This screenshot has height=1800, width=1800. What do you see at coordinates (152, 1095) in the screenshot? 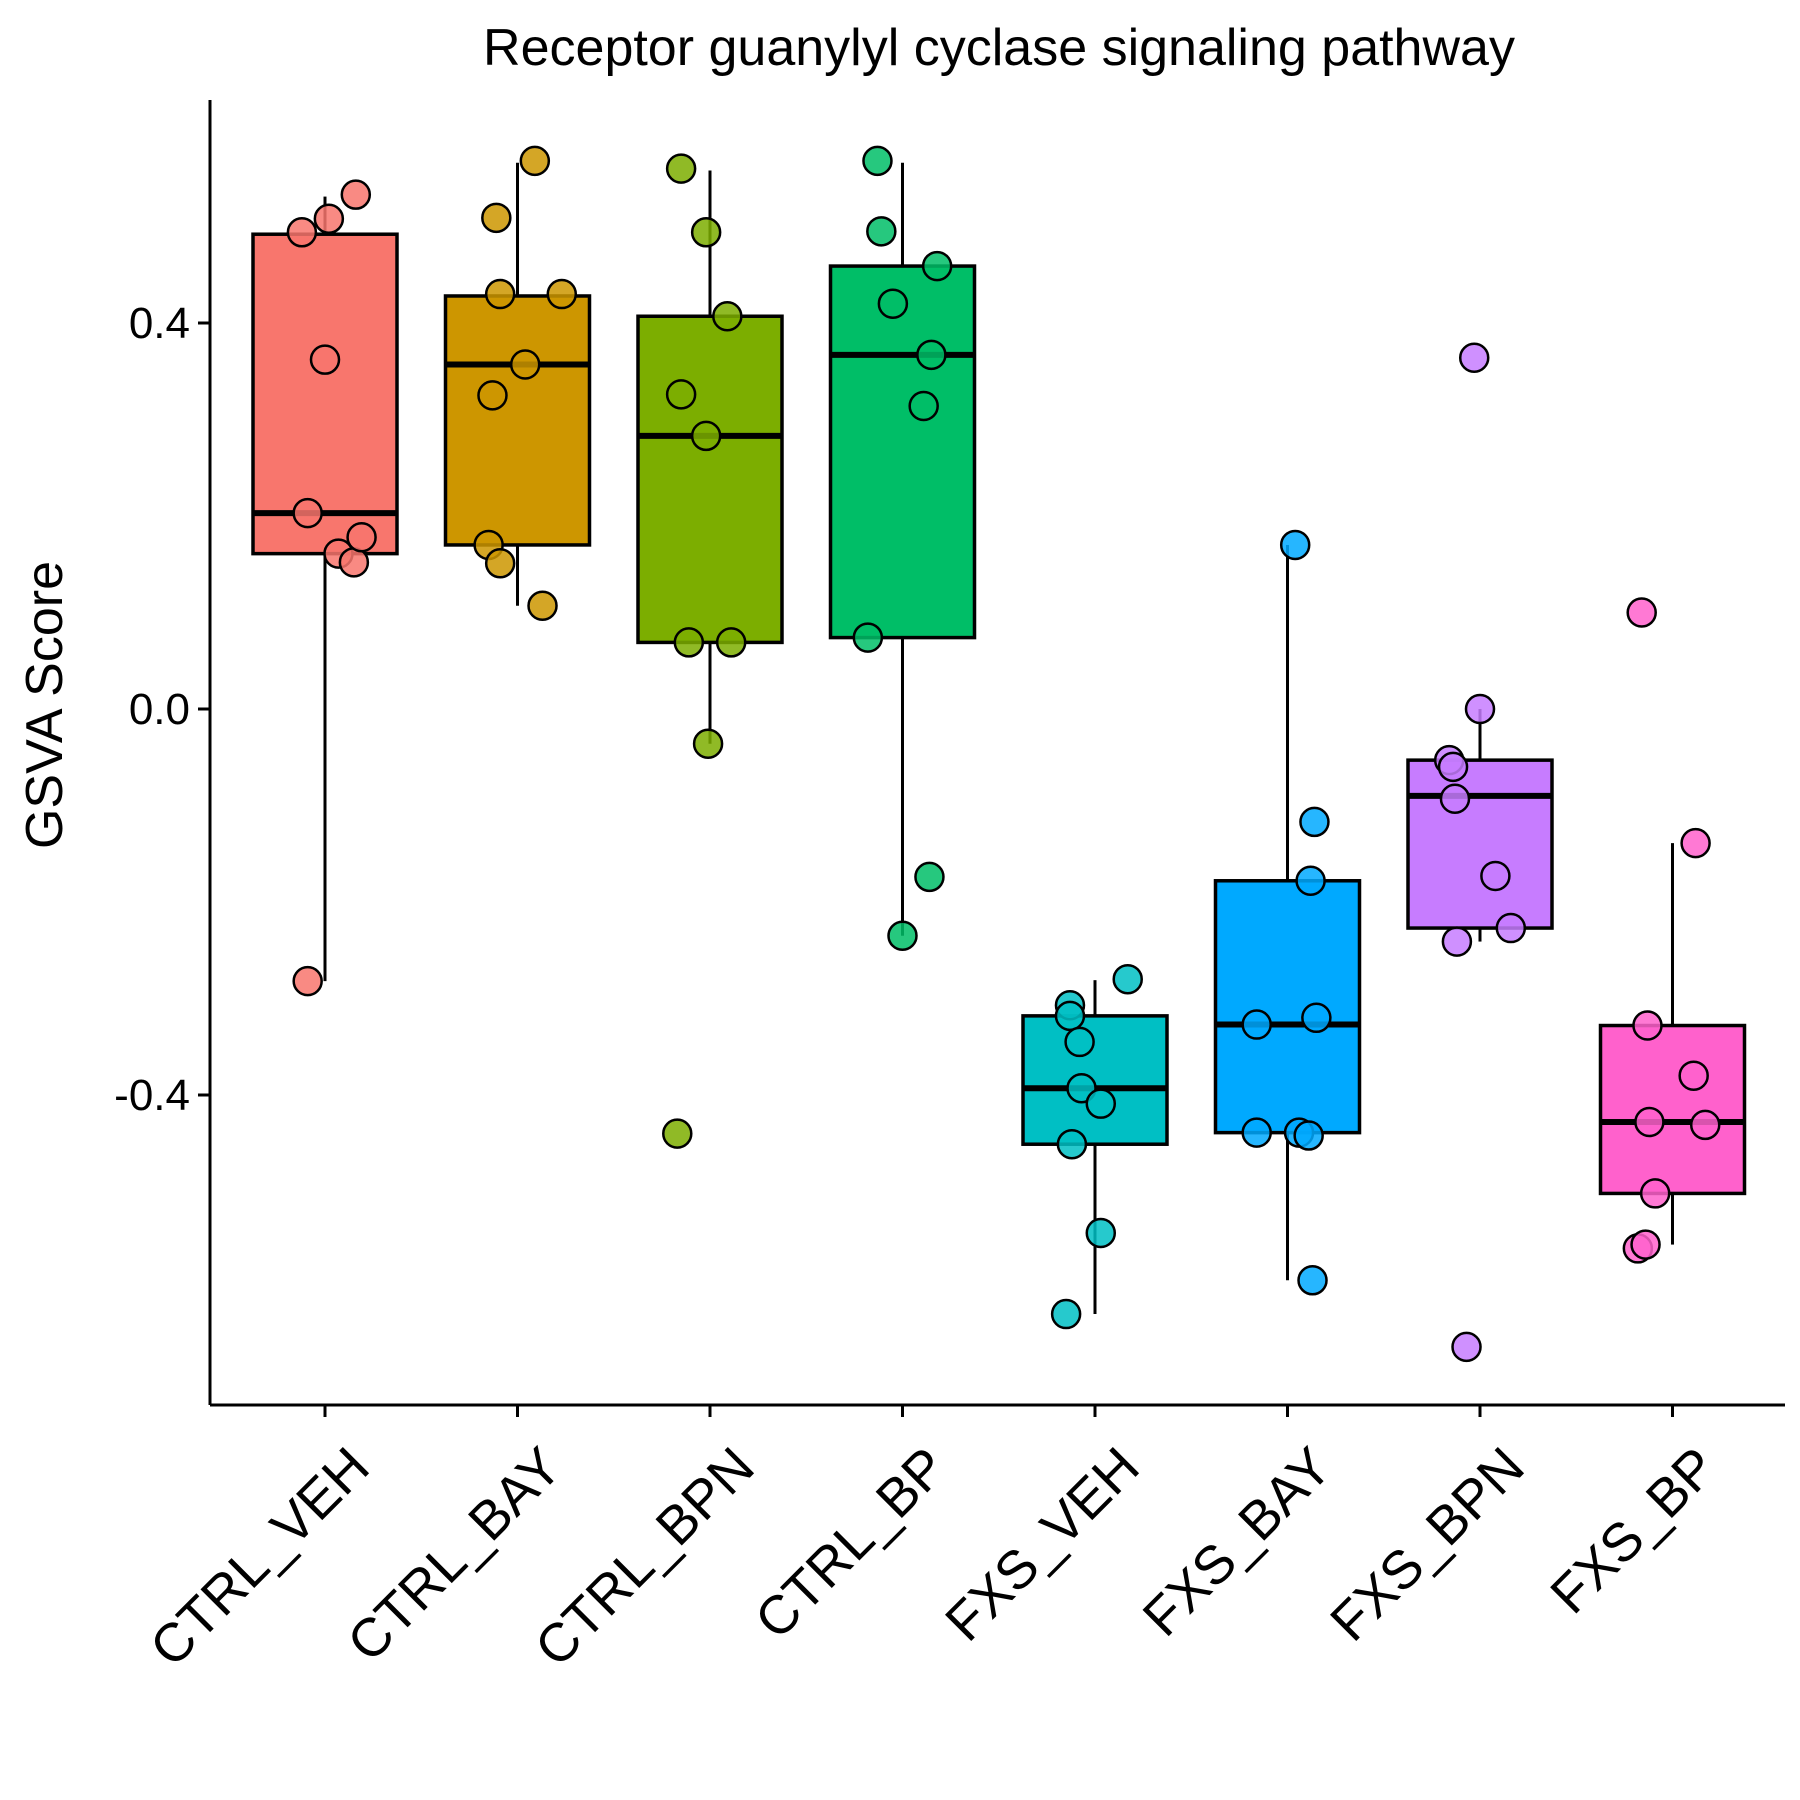
I see `y-tick-label: -0.4` at bounding box center [152, 1095].